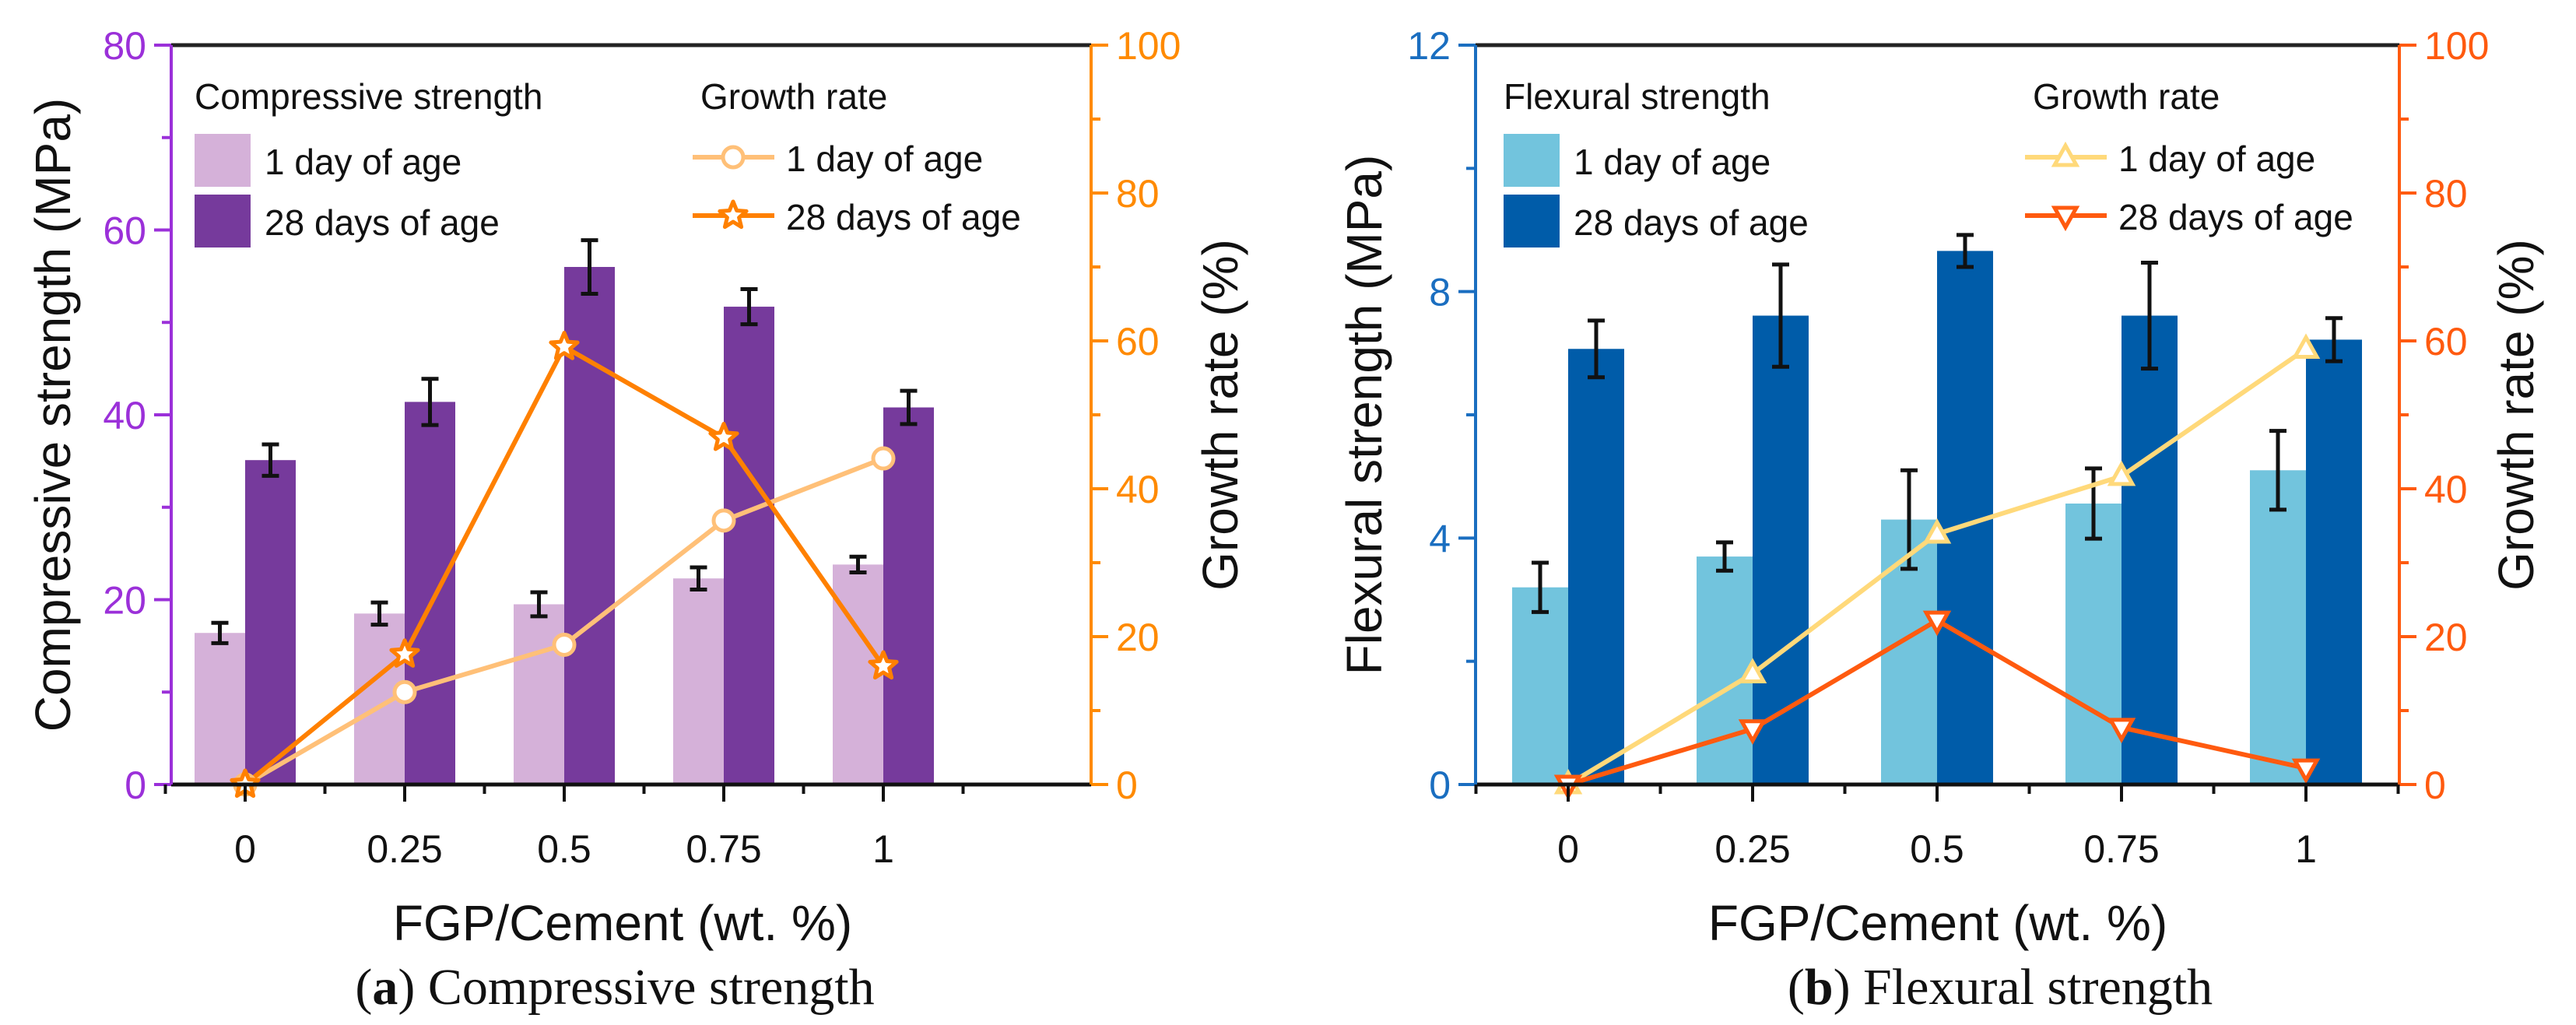  What do you see at coordinates (383, 222) in the screenshot?
I see `legend-bar-label-28-days: 28 days of age` at bounding box center [383, 222].